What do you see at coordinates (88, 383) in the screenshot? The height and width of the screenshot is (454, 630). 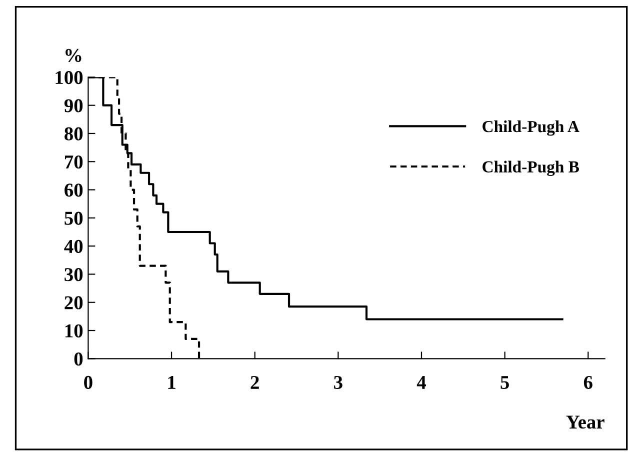 I see `x-tick-label: 0` at bounding box center [88, 383].